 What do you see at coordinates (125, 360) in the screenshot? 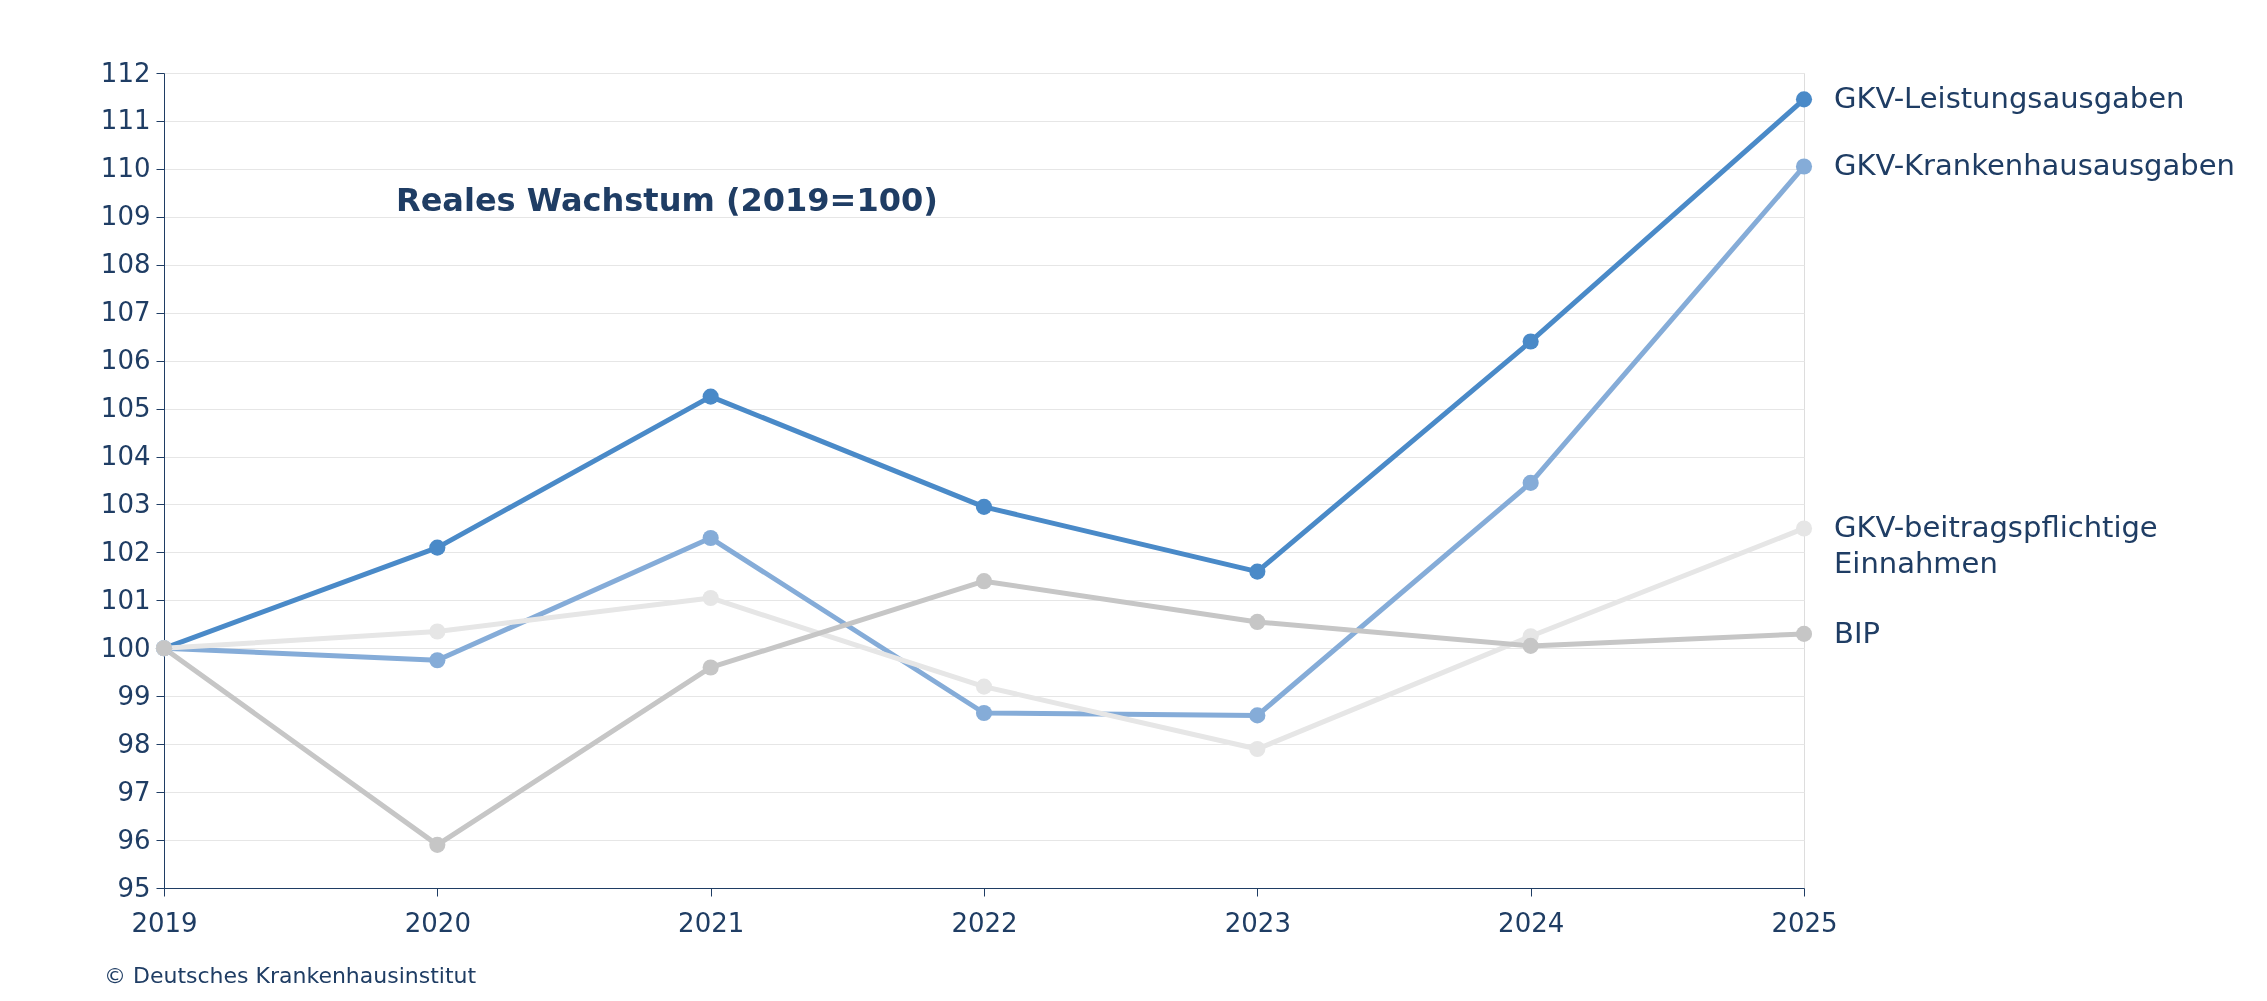
I see `y-tick-label: 106` at bounding box center [125, 360].